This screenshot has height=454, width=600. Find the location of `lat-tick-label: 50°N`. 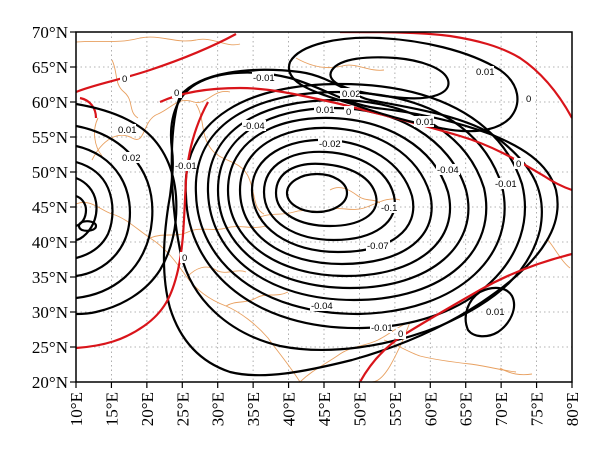

lat-tick-label: 50°N is located at coordinates (50, 172).